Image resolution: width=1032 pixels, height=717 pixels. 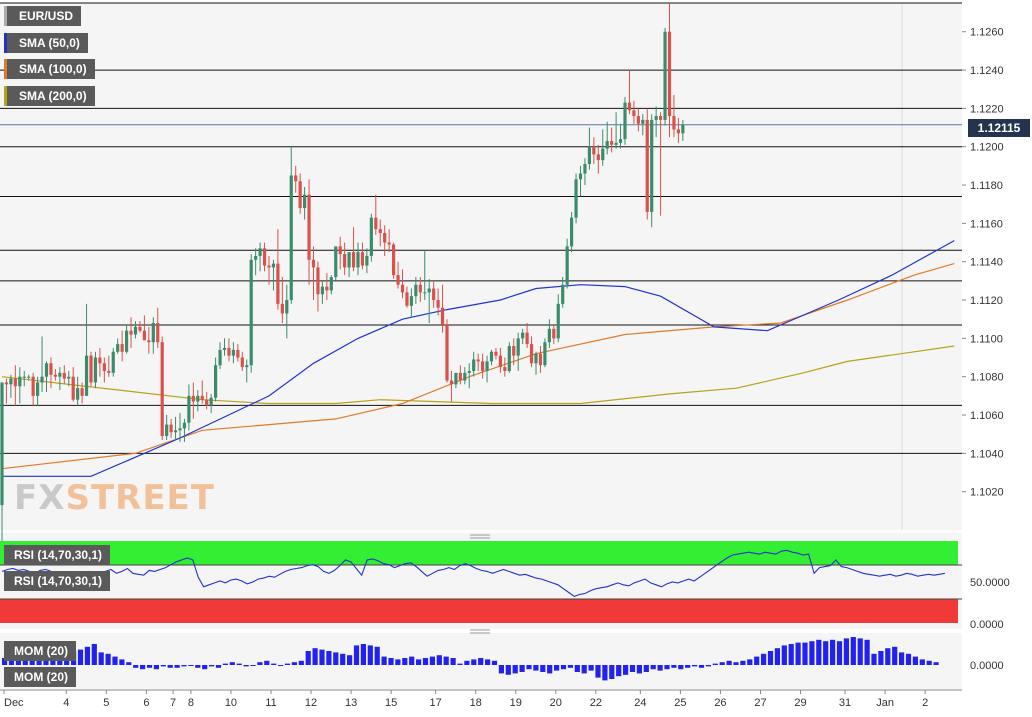 What do you see at coordinates (14, 703) in the screenshot?
I see `x-tick-label: Dec` at bounding box center [14, 703].